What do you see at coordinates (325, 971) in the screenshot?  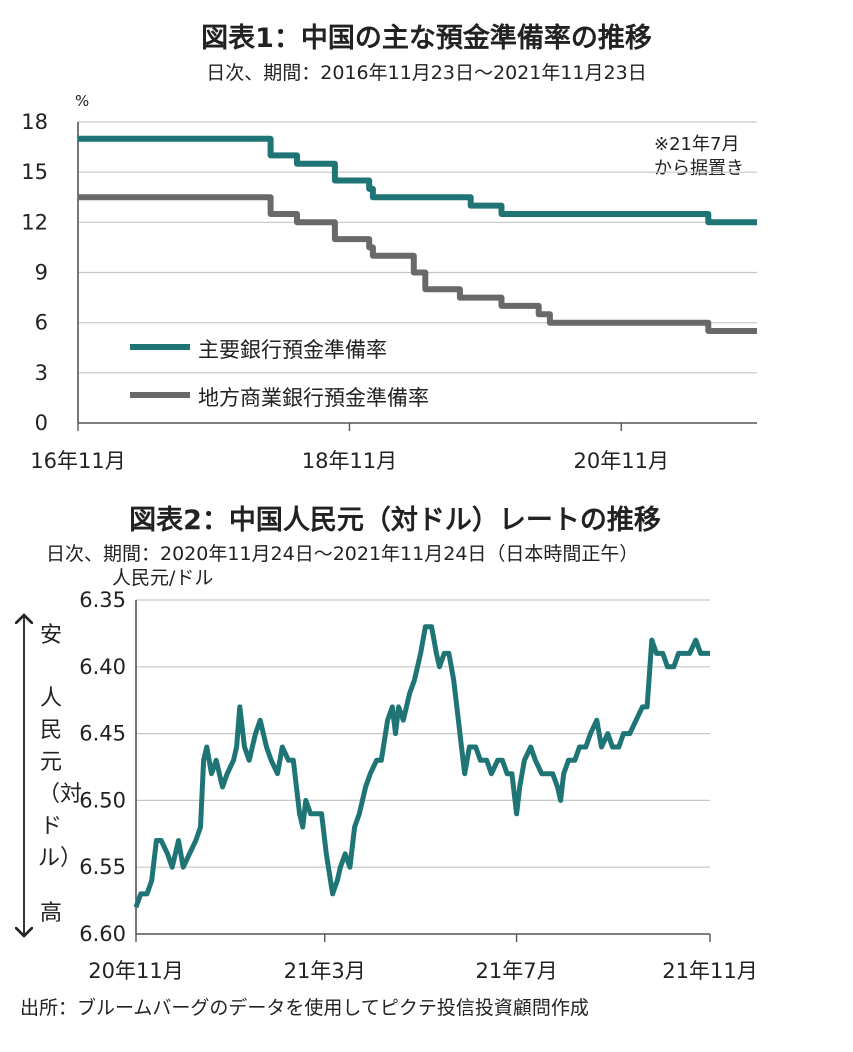 I see `x-tick-label: 21年3月` at bounding box center [325, 971].